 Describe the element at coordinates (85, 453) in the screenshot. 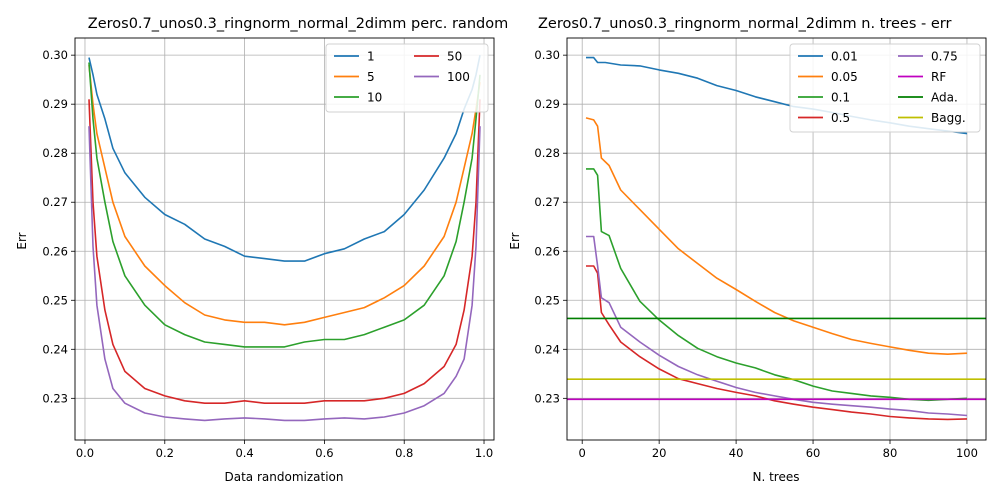

I see `left-xtick-label-0: 0.0` at that location.